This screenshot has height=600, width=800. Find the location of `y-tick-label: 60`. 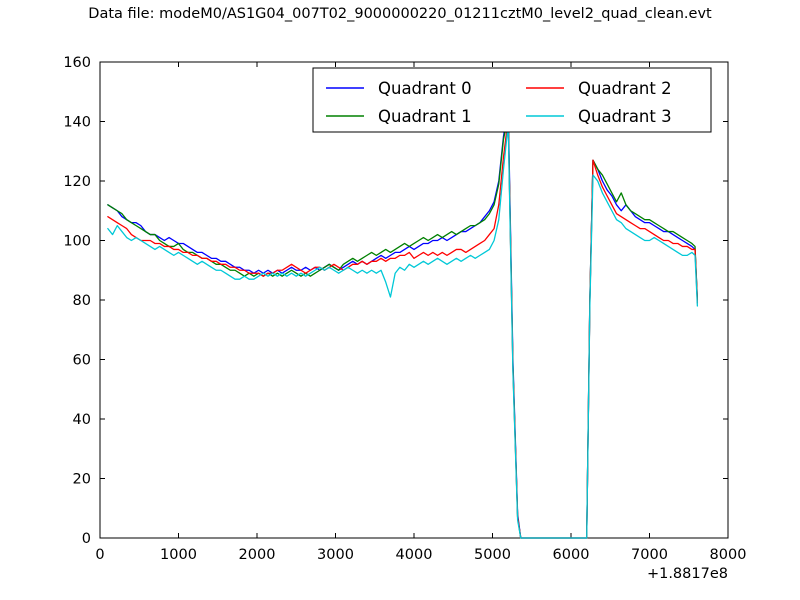

y-tick-label: 60 is located at coordinates (82, 361).